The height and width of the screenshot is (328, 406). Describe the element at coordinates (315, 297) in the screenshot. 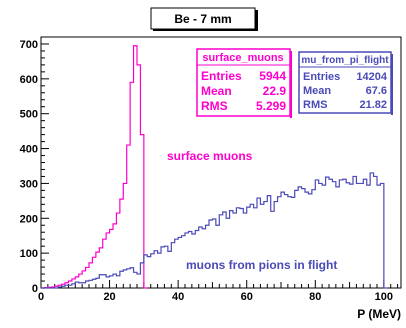

I see `x-tick-label: 80` at that location.